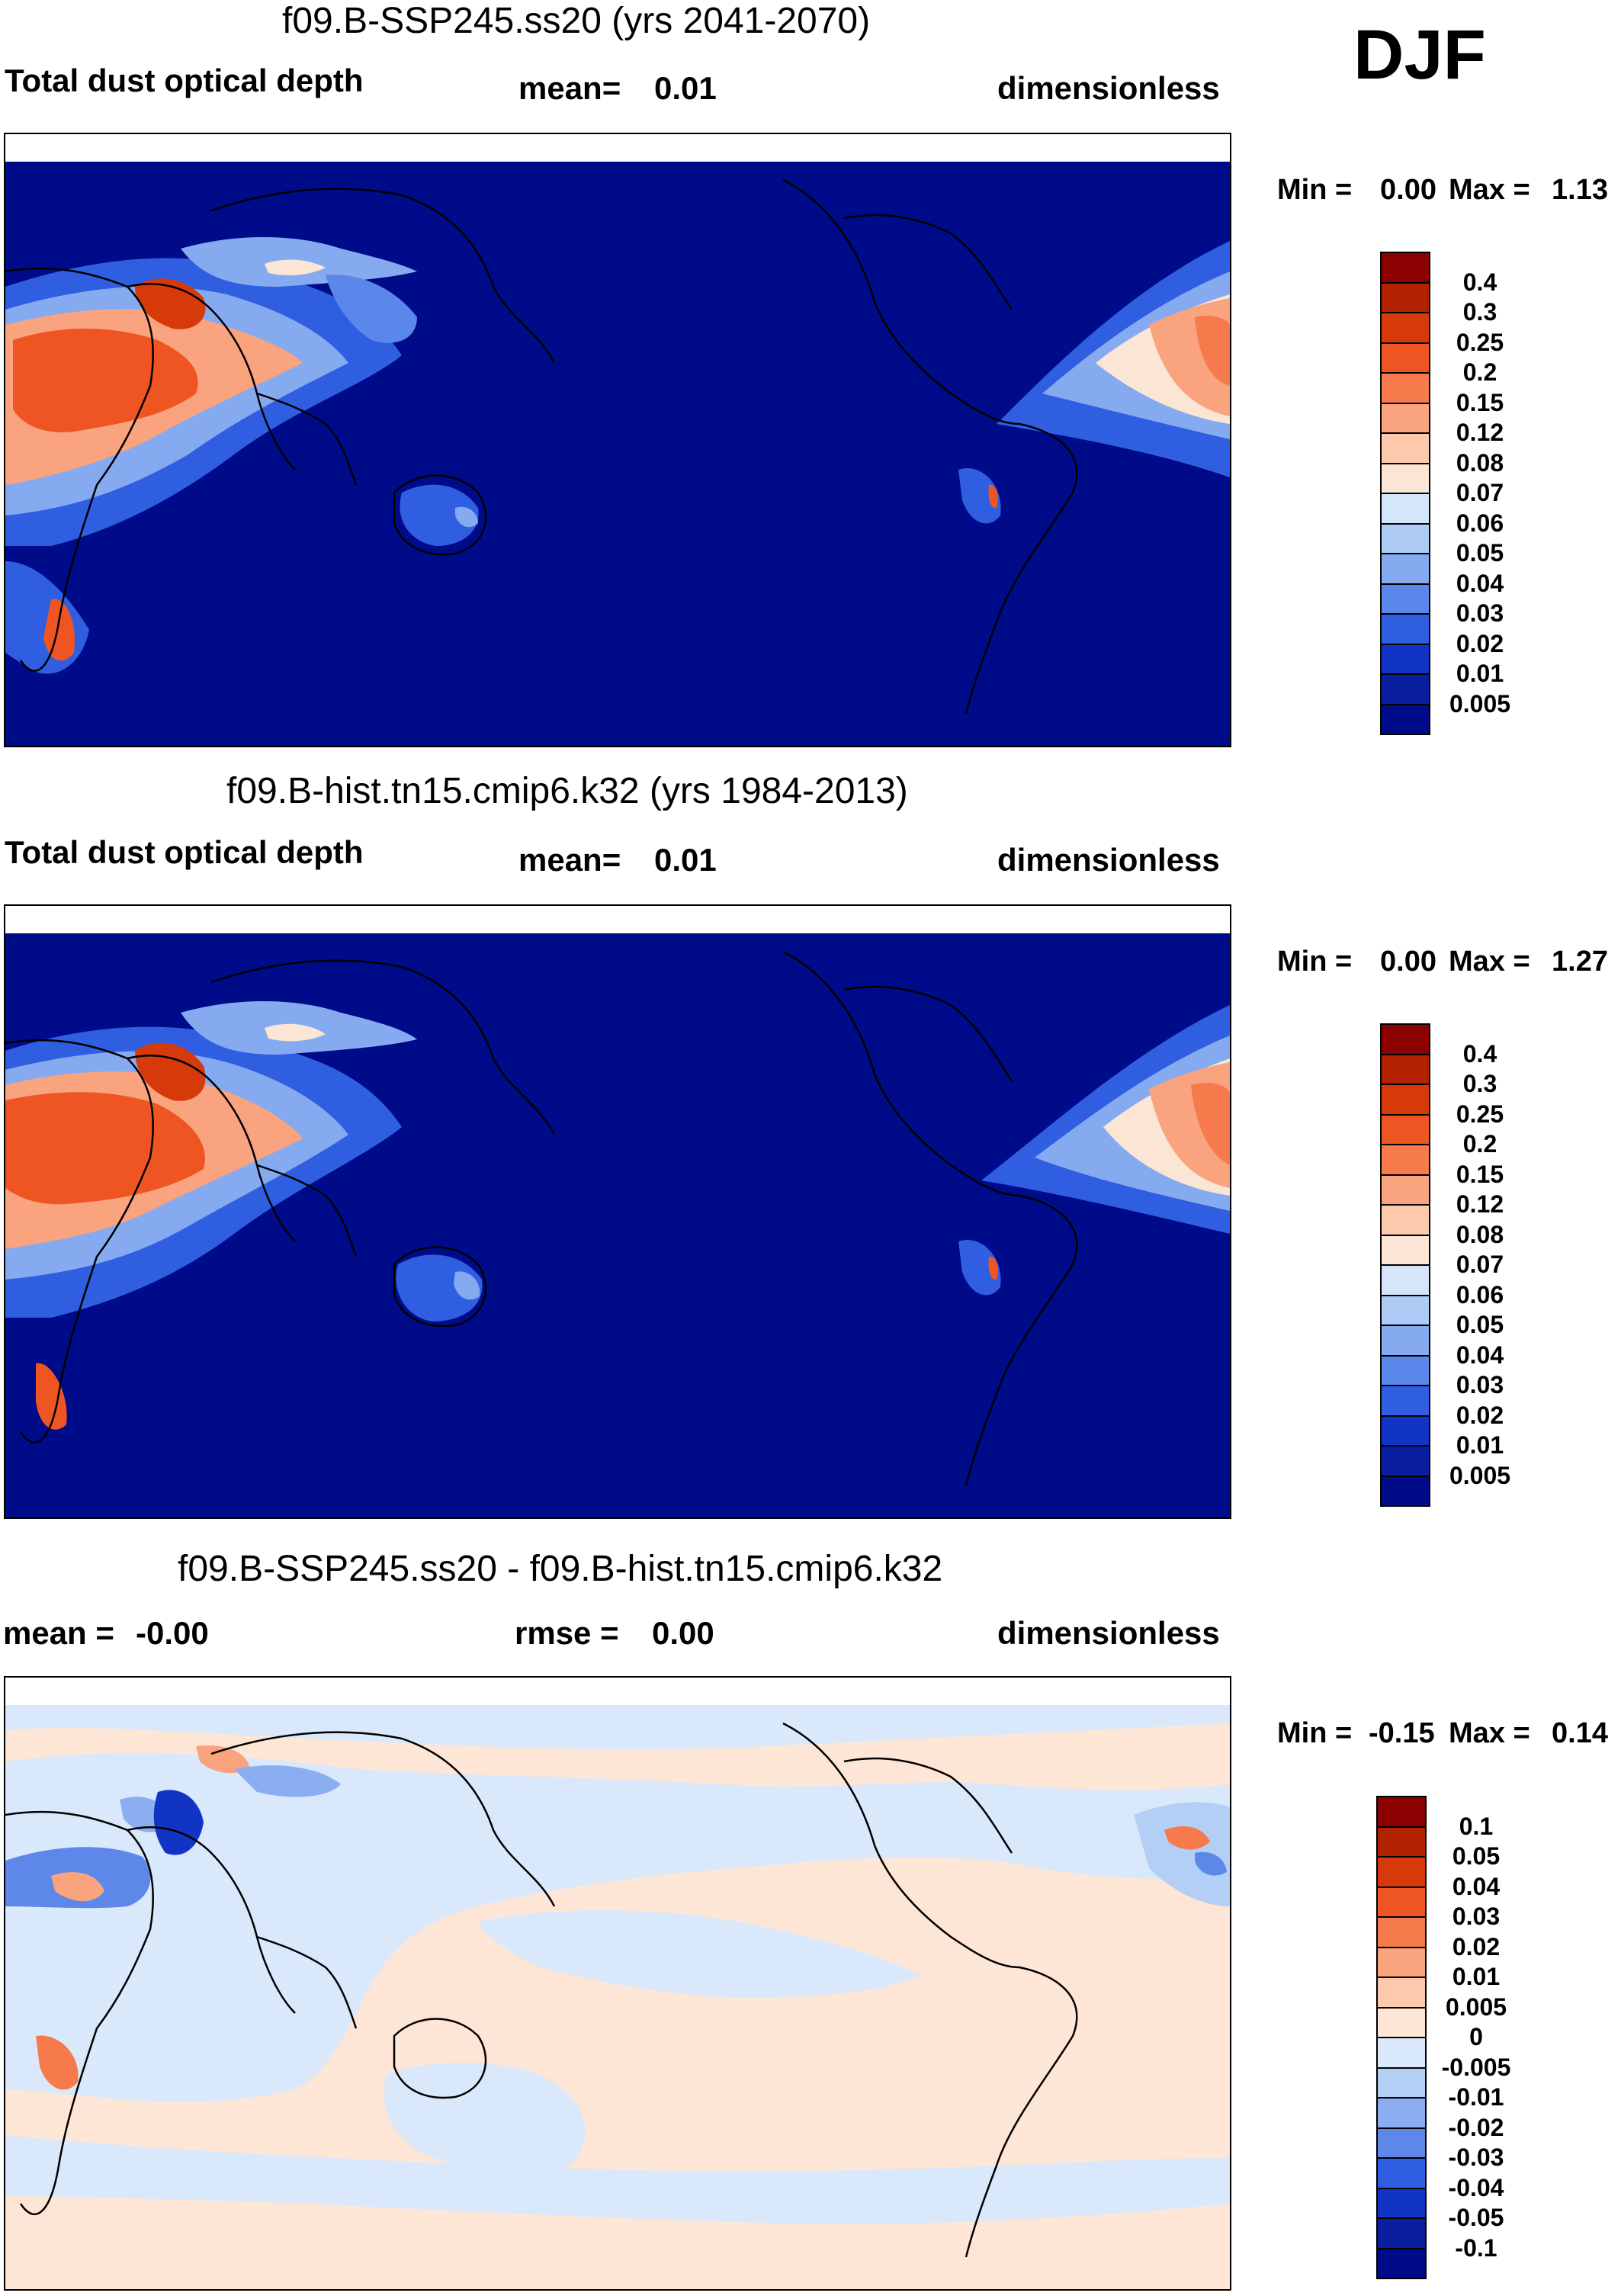  I want to click on colorbar-label: -0.005, so click(1476, 2067).